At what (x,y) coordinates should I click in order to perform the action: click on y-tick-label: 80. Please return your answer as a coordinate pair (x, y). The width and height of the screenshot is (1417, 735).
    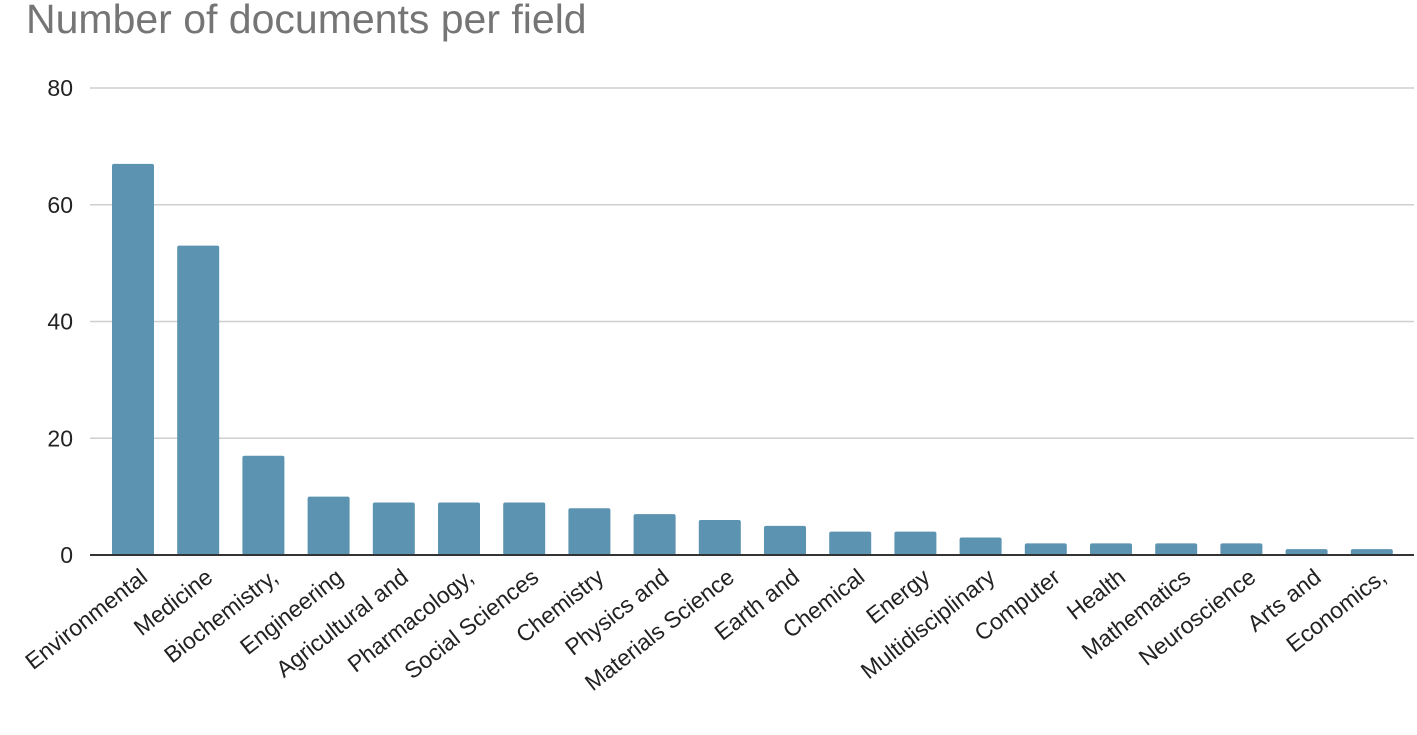
    Looking at the image, I should click on (60, 88).